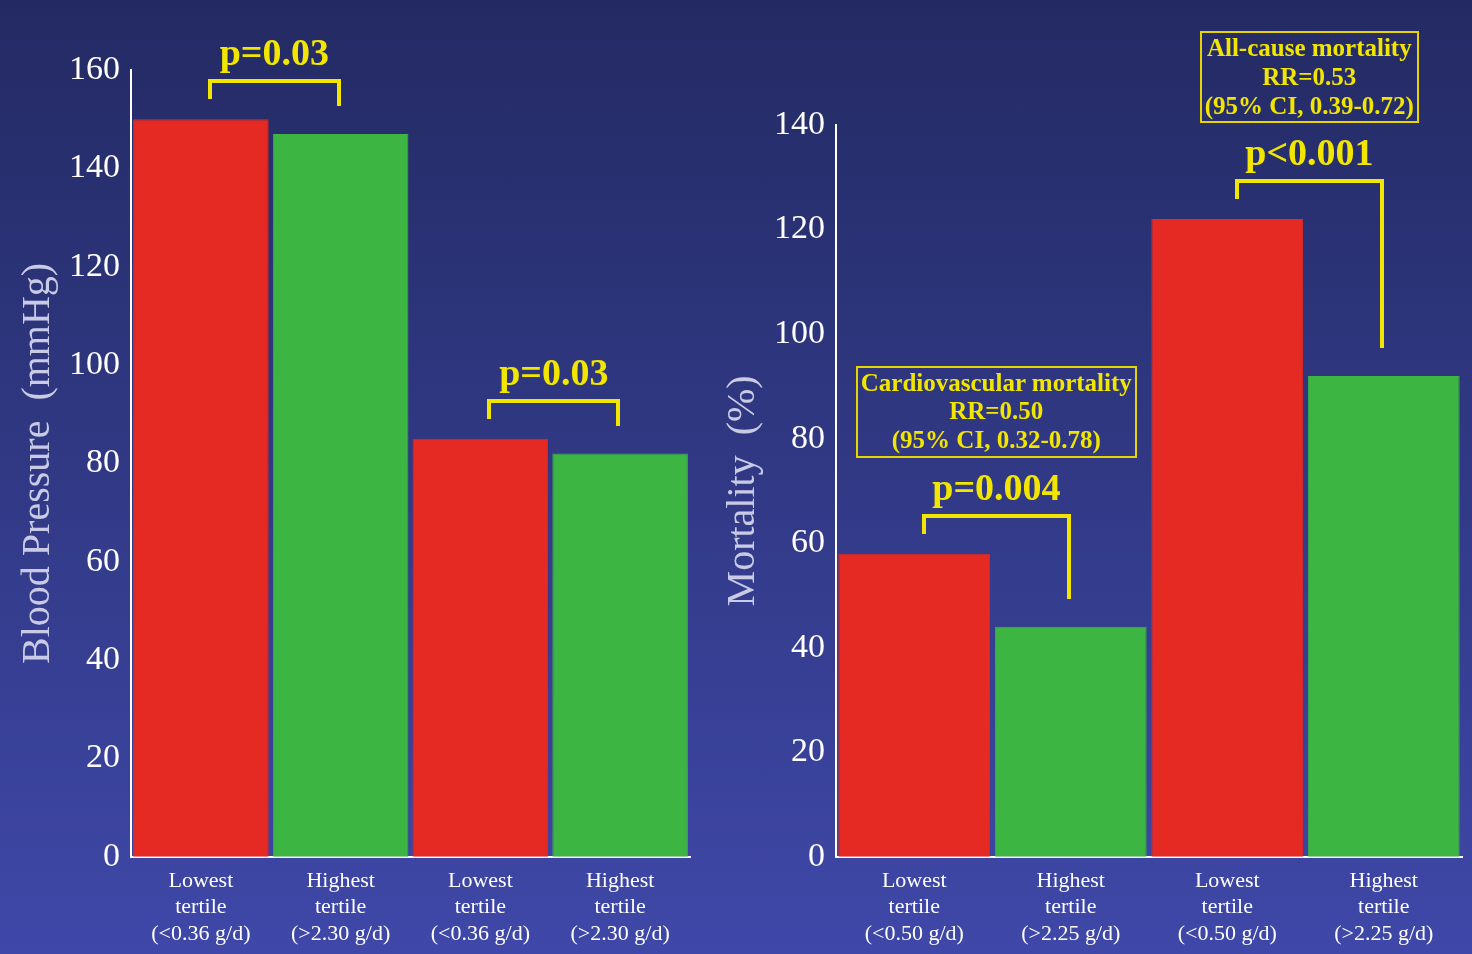 The width and height of the screenshot is (1472, 954). What do you see at coordinates (35, 463) in the screenshot?
I see `y-axis-title: Blood Pressure (mmHg)` at bounding box center [35, 463].